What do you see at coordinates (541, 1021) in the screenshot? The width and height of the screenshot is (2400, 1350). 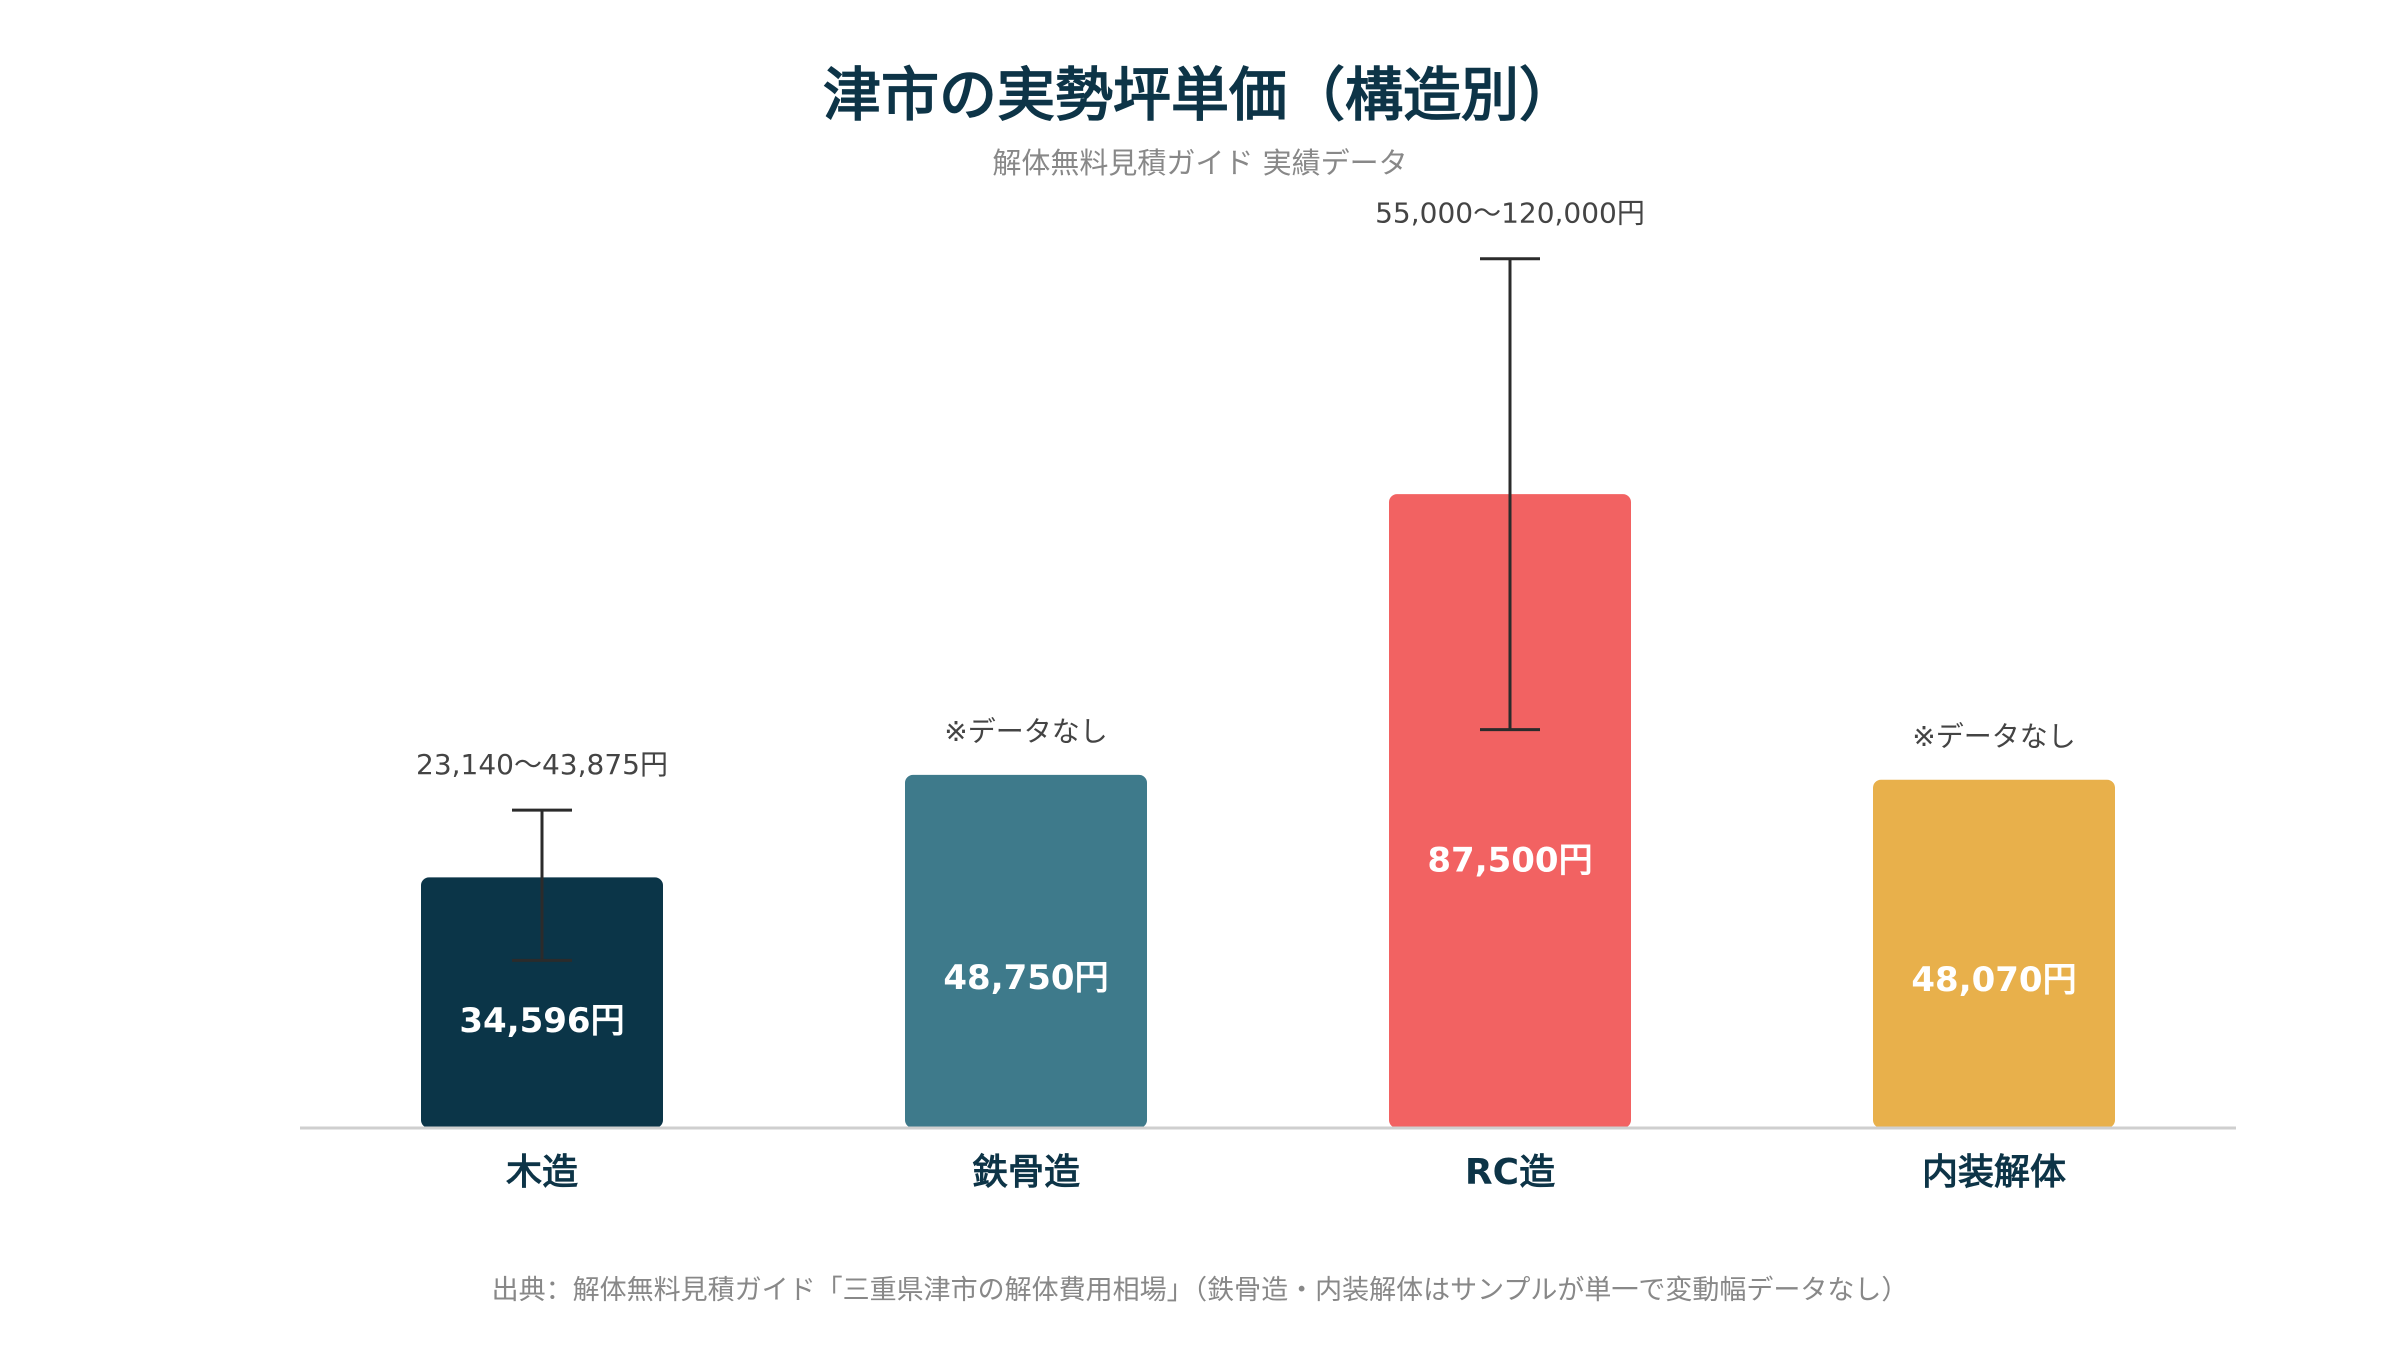 I see `value-label: 34,596円` at bounding box center [541, 1021].